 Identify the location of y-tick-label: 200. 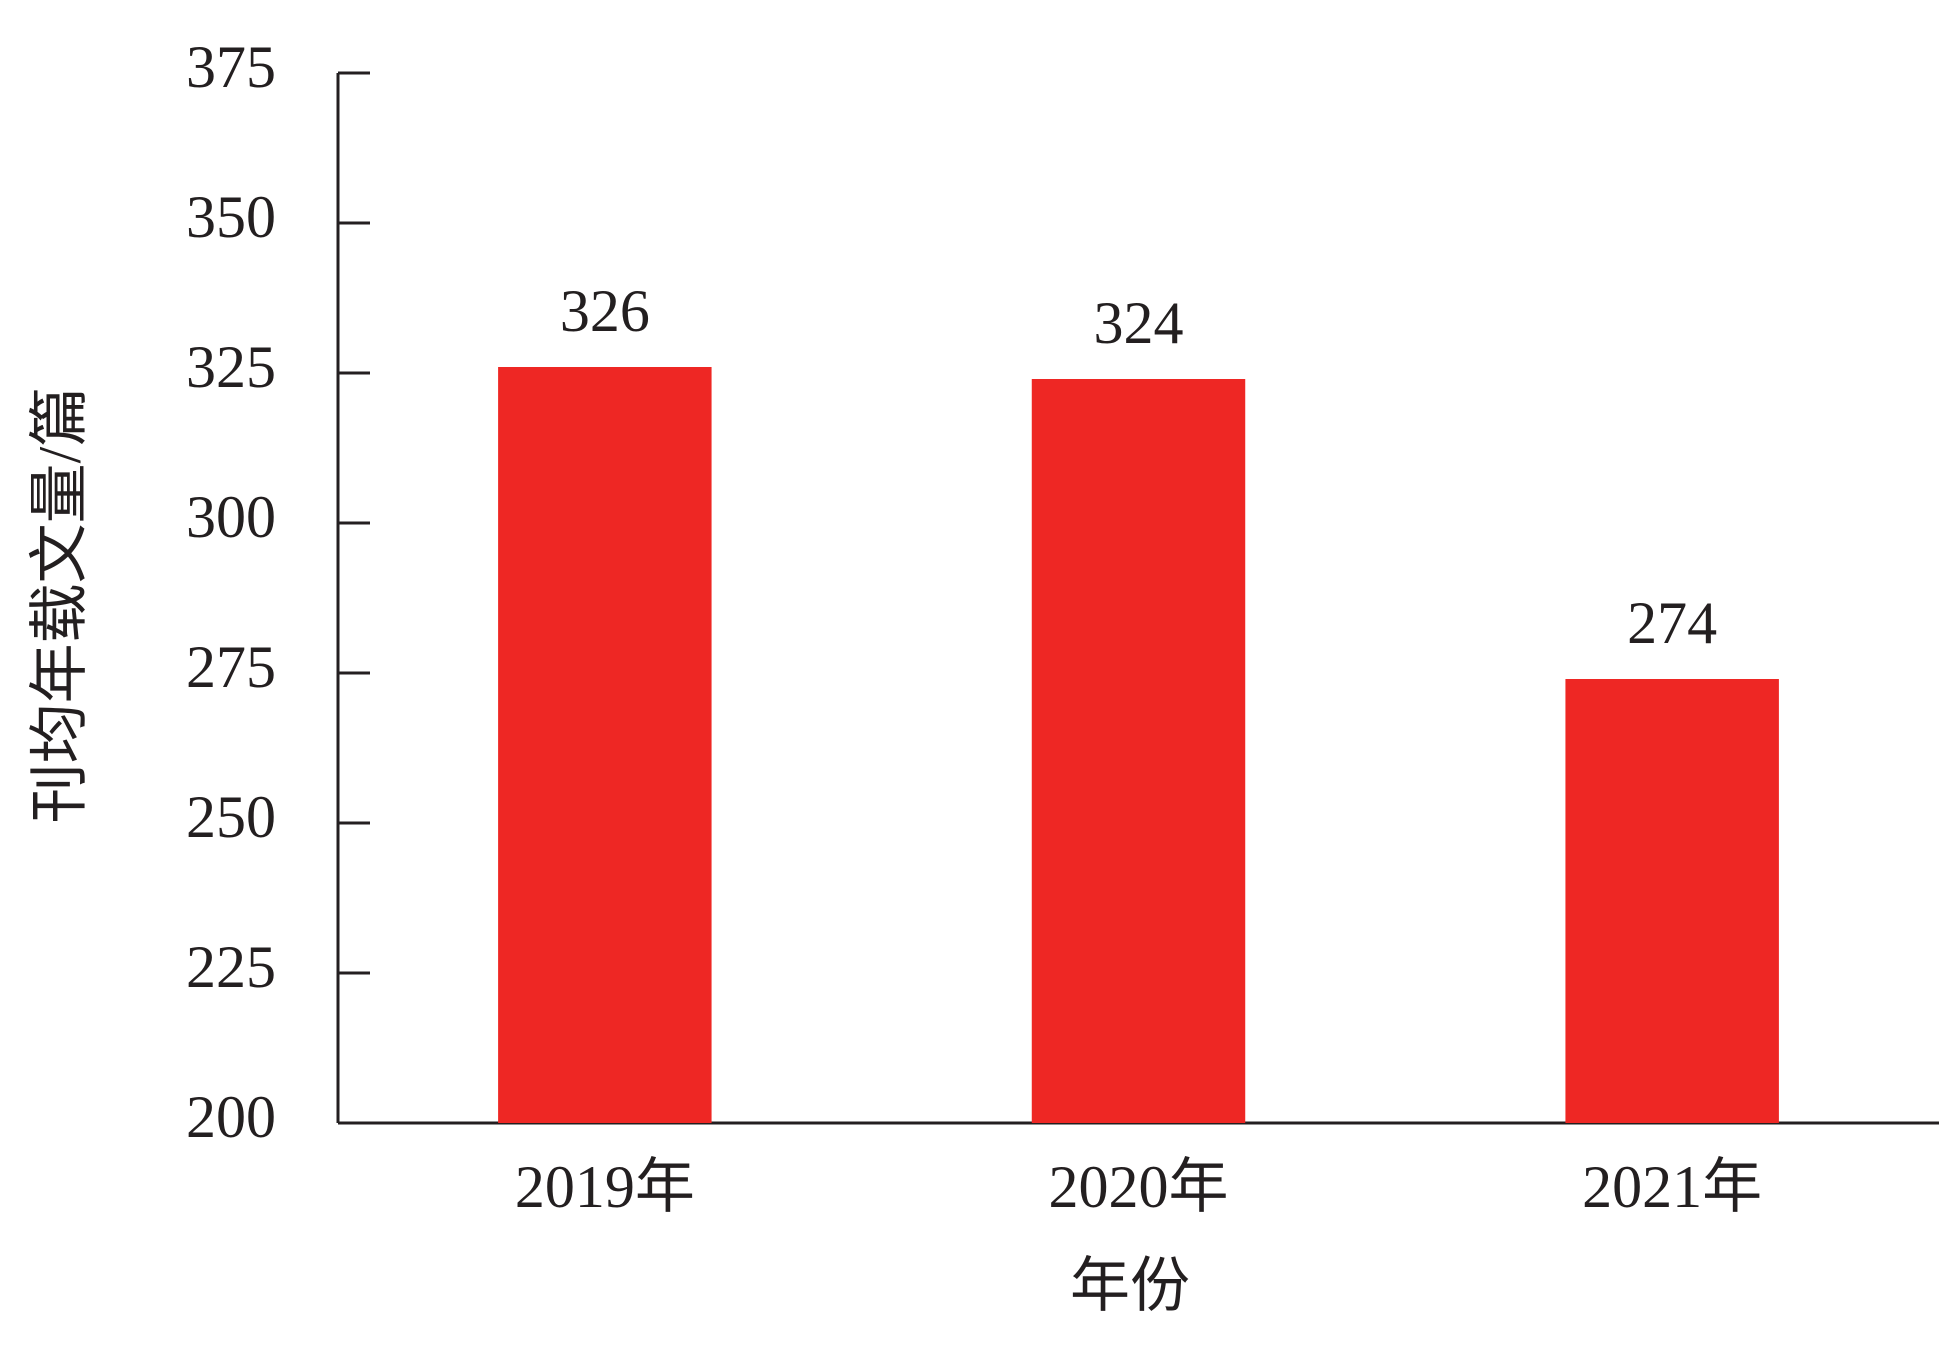
(231, 1117).